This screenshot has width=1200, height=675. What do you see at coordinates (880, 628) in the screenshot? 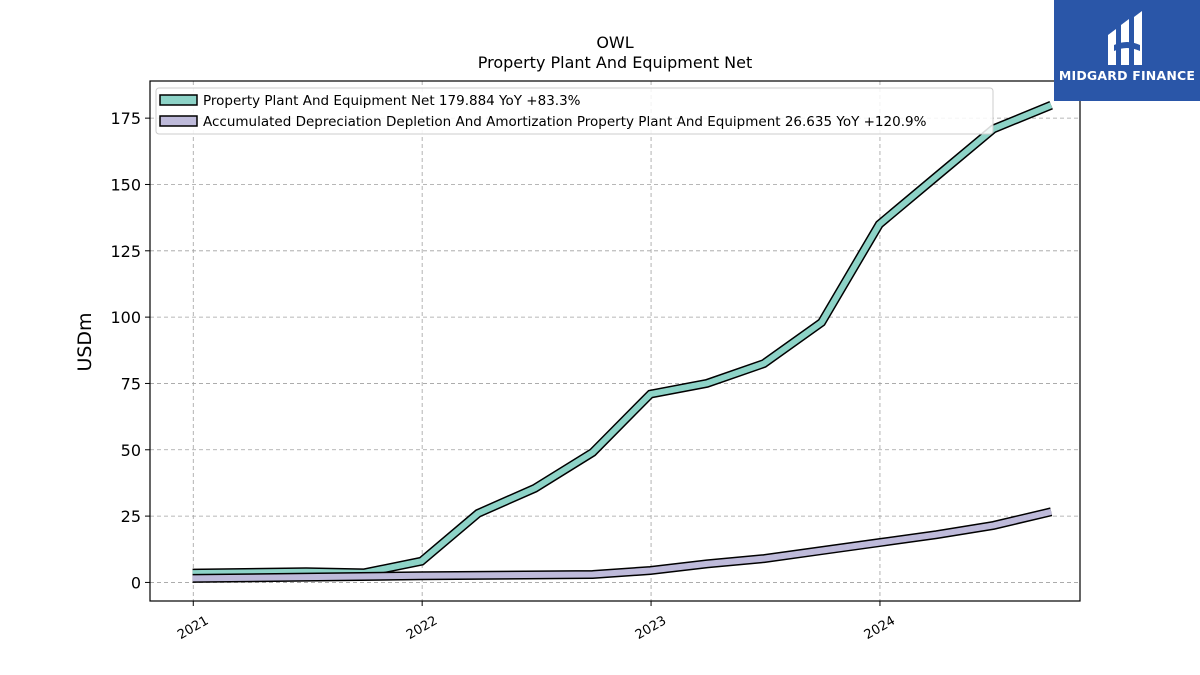
I see `x-tick-label: 2024` at bounding box center [880, 628].